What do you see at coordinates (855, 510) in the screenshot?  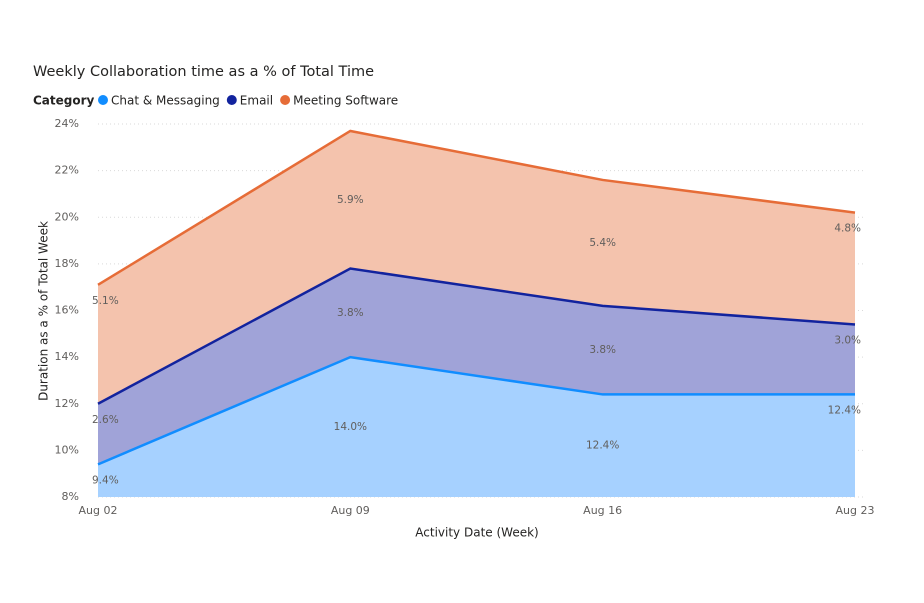 I see `x-tick-label: Aug 23` at bounding box center [855, 510].